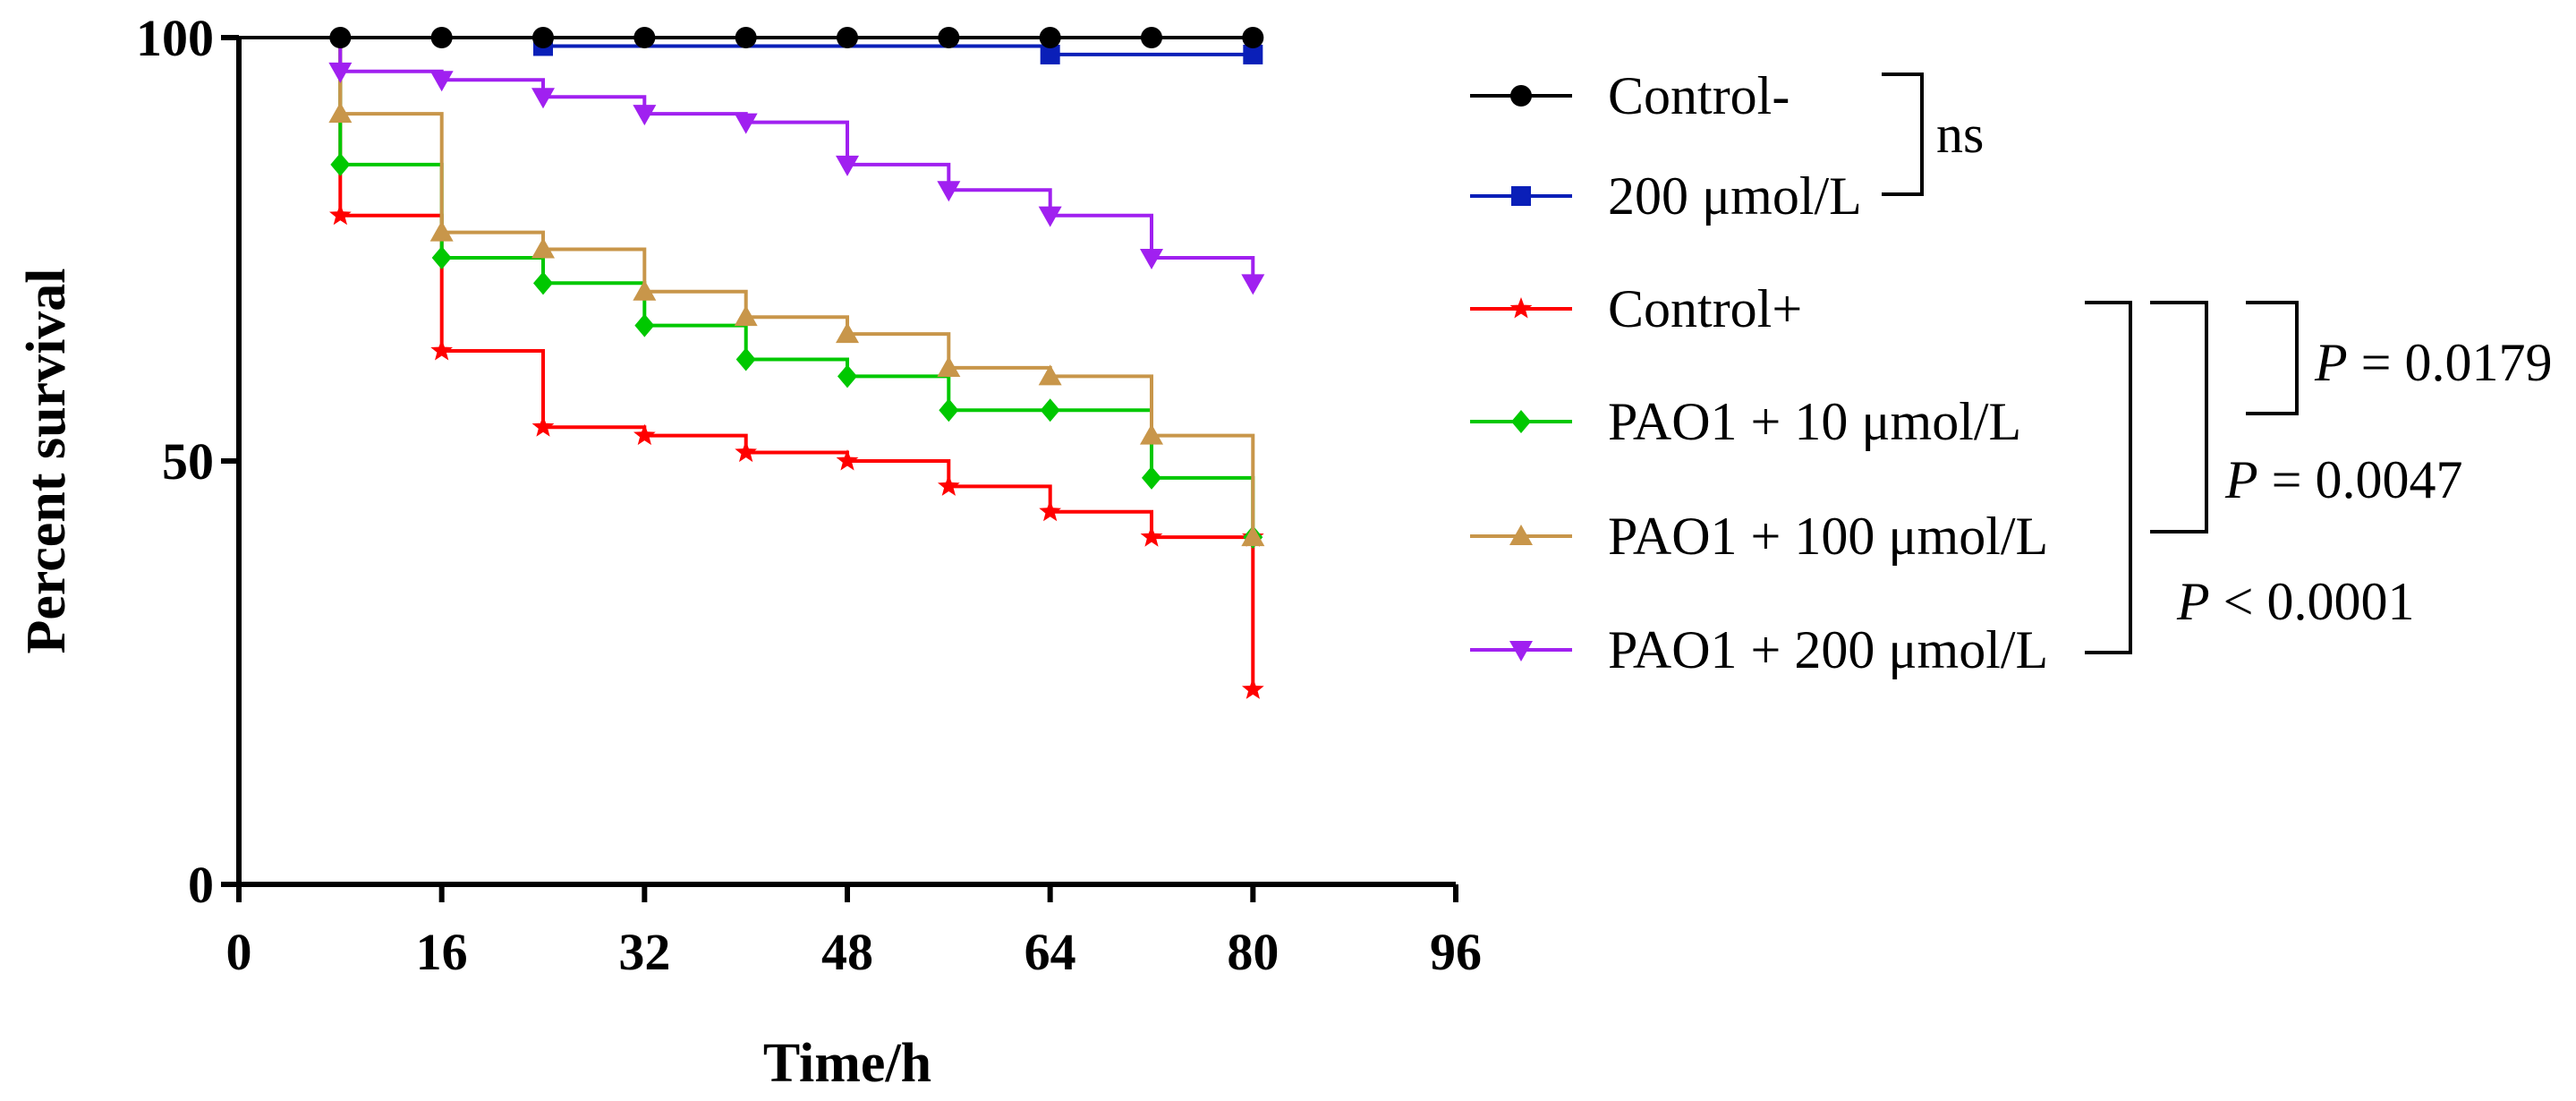  I want to click on legend-item-control: Control+, so click(1636, 308).